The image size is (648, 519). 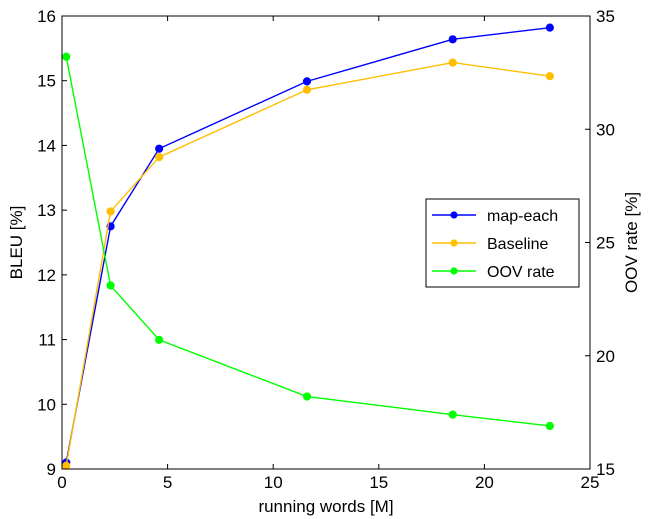 What do you see at coordinates (454, 215) in the screenshot?
I see `legend-marker-map-each` at bounding box center [454, 215].